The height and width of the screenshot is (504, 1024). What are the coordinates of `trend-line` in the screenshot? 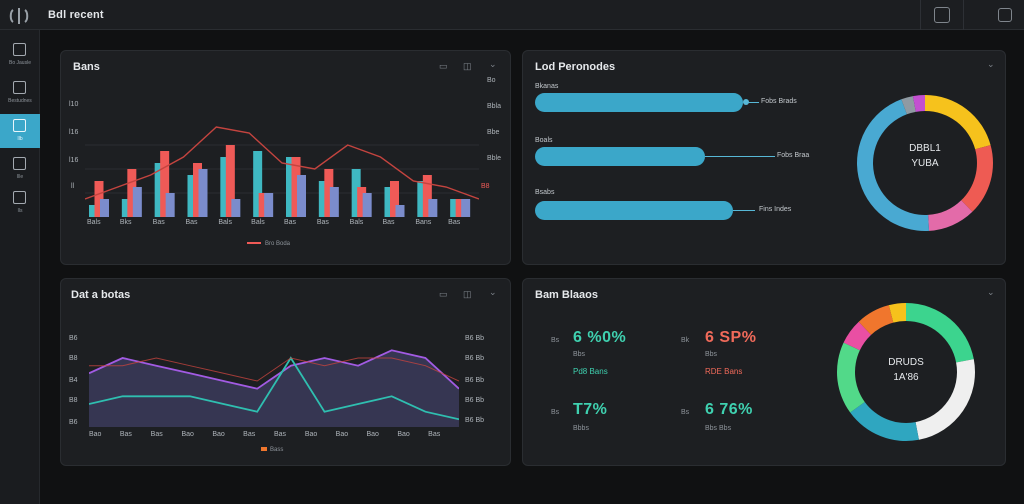 It's located at (282, 163).